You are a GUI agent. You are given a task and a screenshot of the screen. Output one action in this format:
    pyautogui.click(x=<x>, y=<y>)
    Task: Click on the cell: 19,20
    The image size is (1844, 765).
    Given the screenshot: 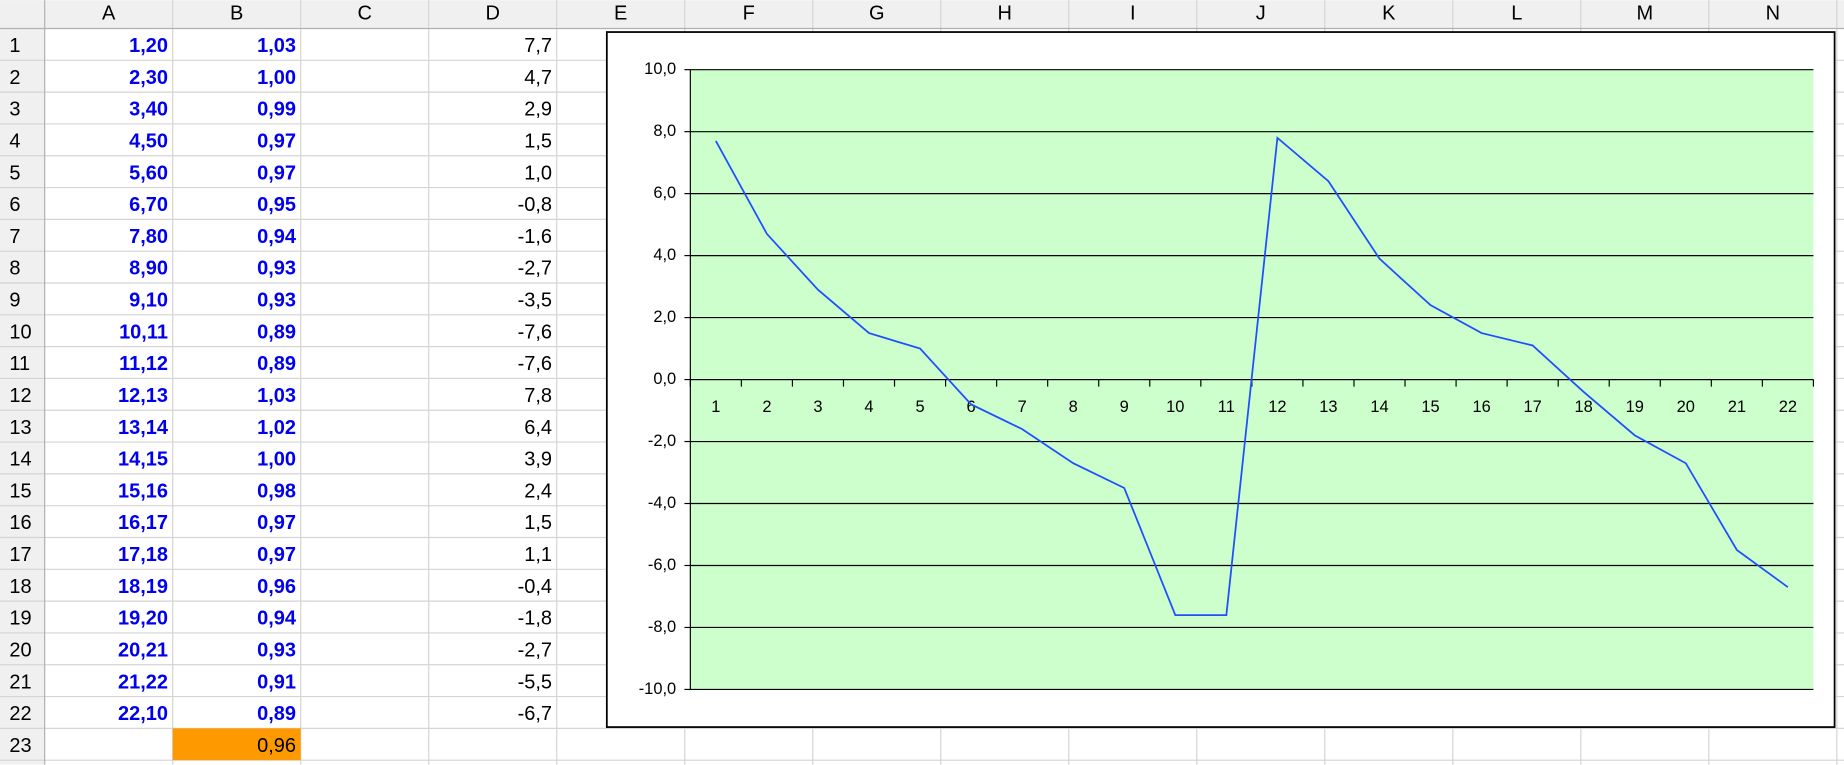 What is the action you would take?
    pyautogui.click(x=143, y=619)
    